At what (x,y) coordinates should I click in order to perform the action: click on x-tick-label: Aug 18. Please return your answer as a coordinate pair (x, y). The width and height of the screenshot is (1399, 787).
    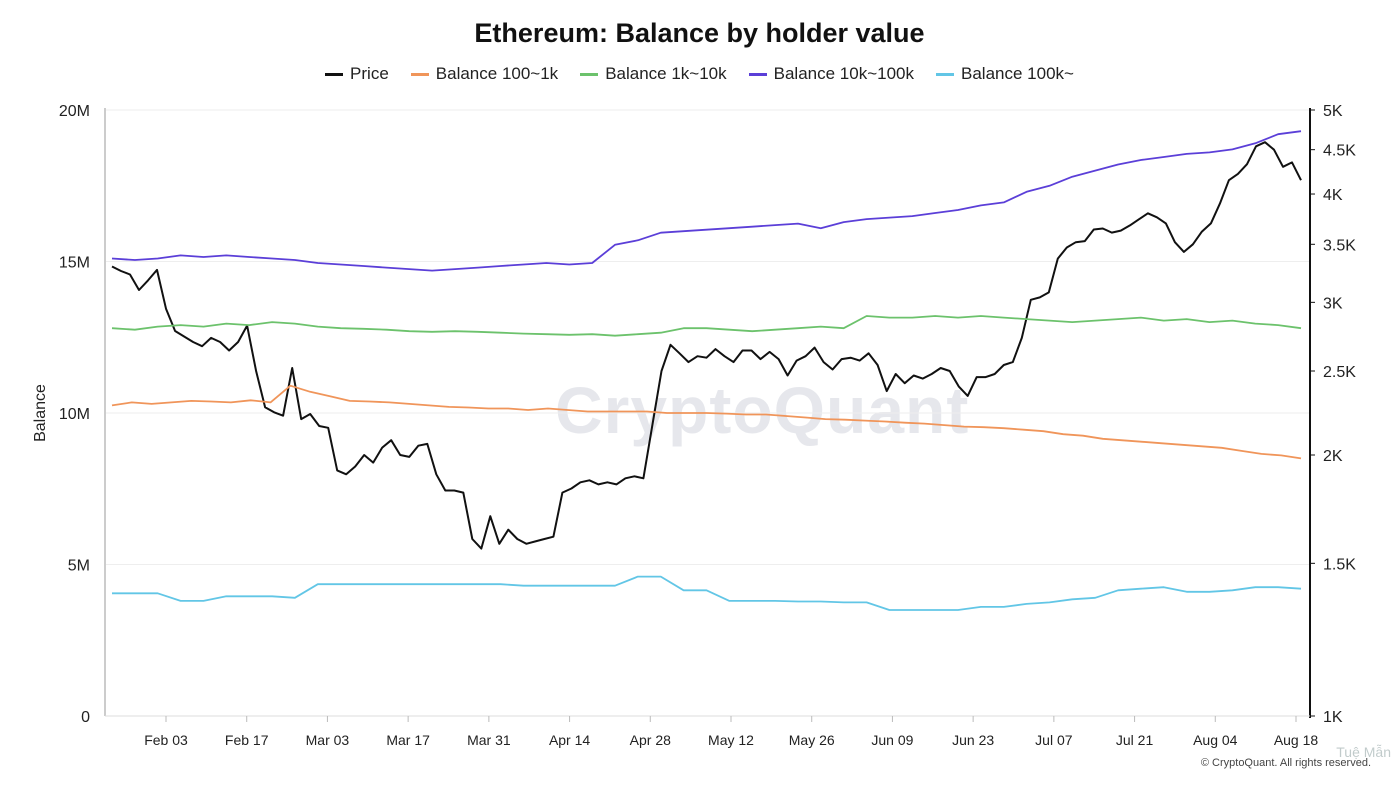
    Looking at the image, I should click on (1296, 740).